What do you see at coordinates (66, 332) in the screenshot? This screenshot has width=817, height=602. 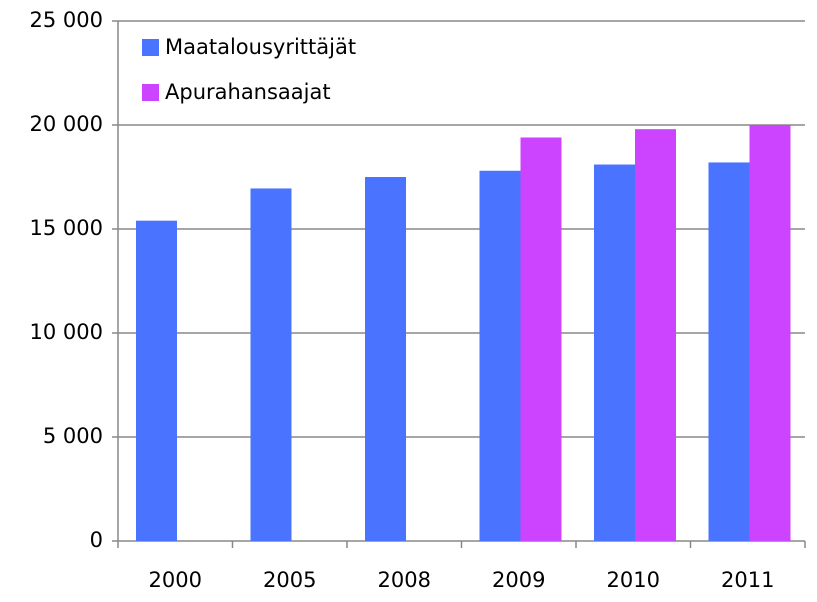 I see `y-tick-label: 10 000` at bounding box center [66, 332].